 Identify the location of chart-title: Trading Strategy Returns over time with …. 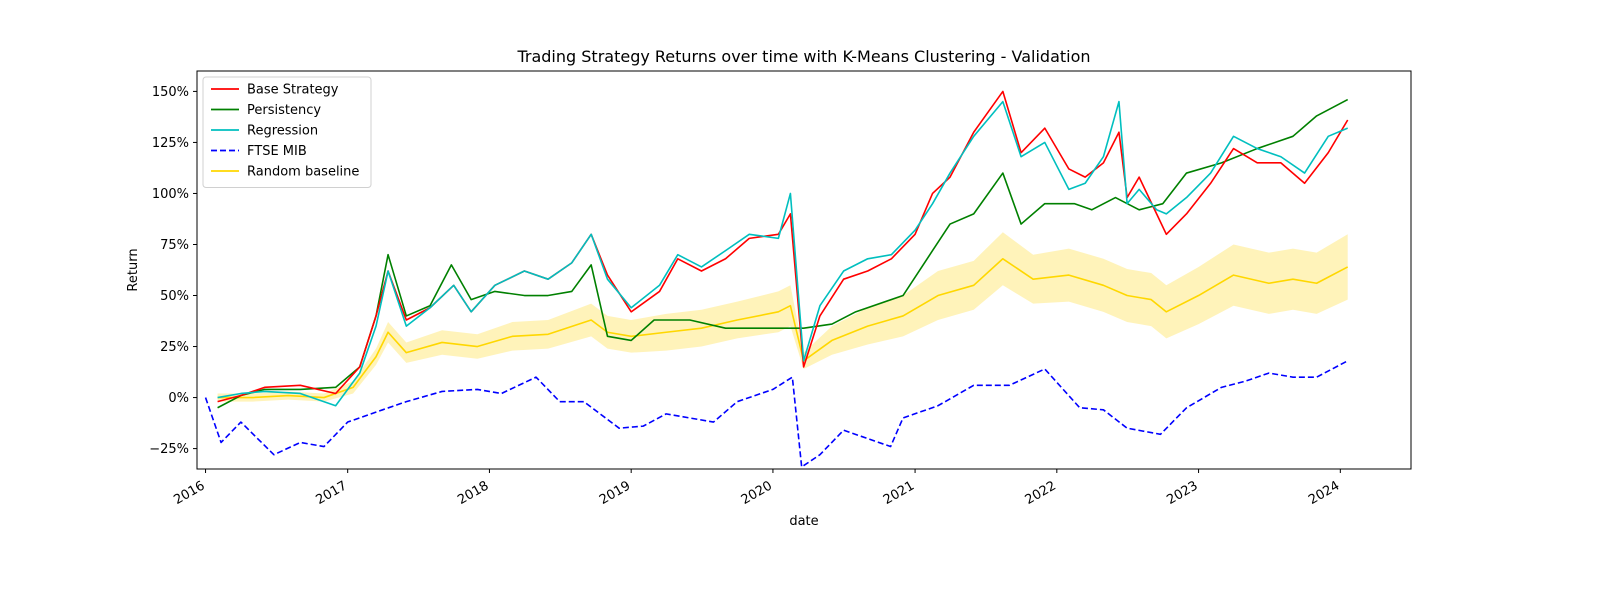
(803, 56).